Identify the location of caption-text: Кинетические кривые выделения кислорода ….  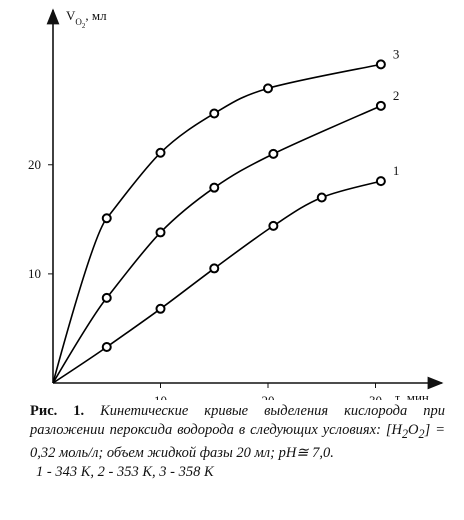
(237, 420).